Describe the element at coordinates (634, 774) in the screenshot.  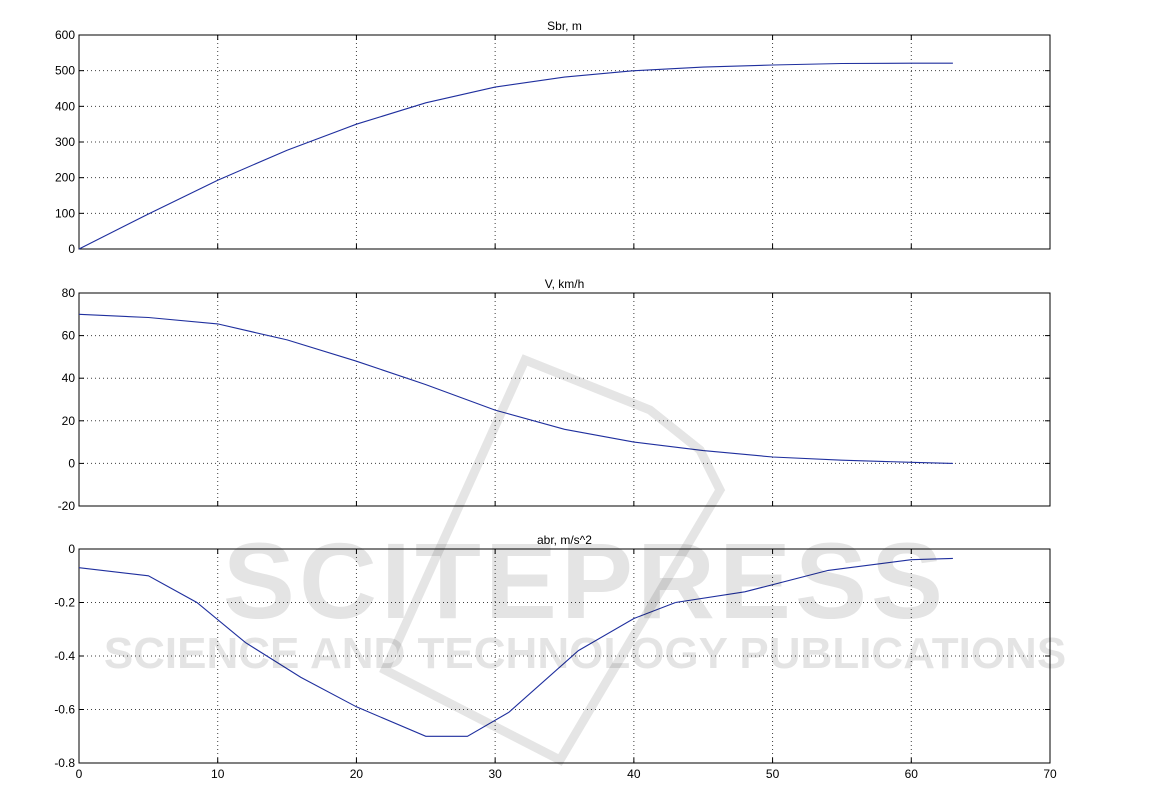
I see `x-tick-label: 40` at that location.